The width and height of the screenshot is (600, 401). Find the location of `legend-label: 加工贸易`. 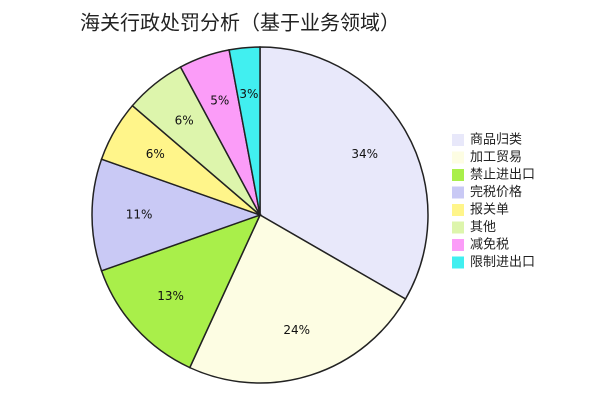

legend-label: 加工贸易 is located at coordinates (496, 157).